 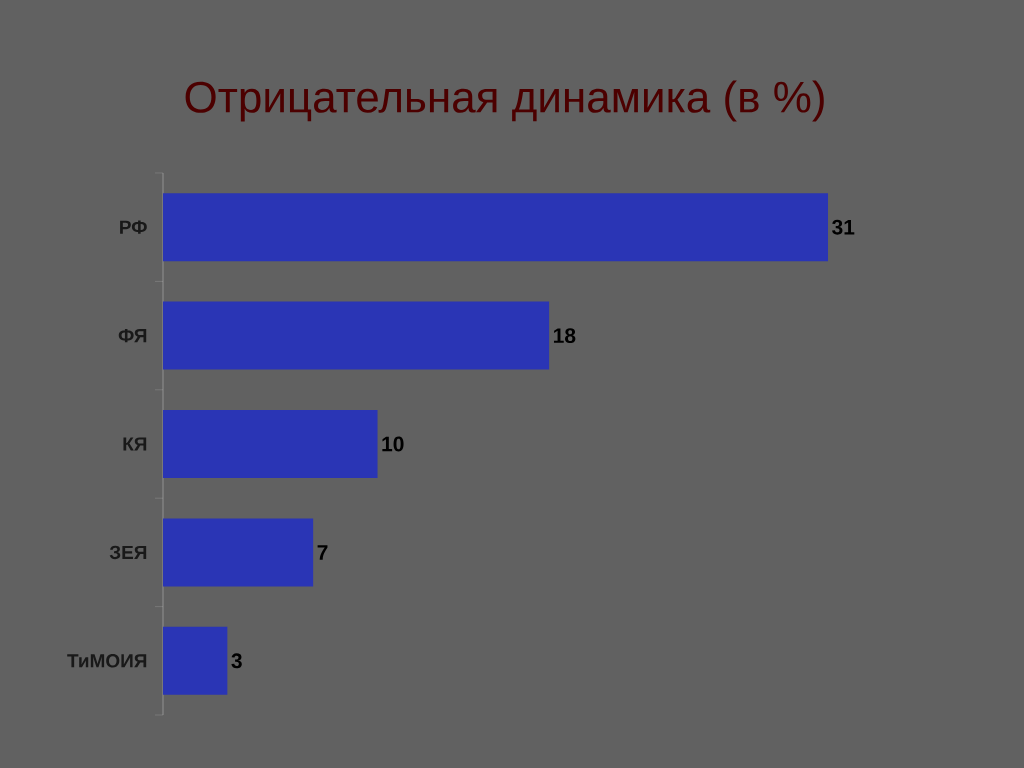 What do you see at coordinates (564, 336) in the screenshot?
I see `data-label: 18` at bounding box center [564, 336].